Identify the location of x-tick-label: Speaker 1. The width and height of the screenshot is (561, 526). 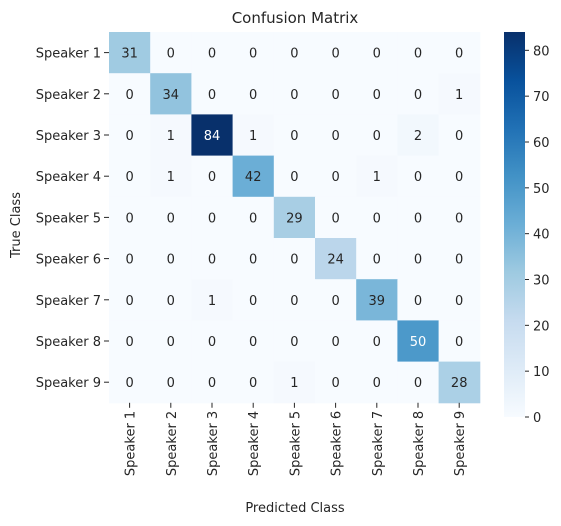
(131, 443).